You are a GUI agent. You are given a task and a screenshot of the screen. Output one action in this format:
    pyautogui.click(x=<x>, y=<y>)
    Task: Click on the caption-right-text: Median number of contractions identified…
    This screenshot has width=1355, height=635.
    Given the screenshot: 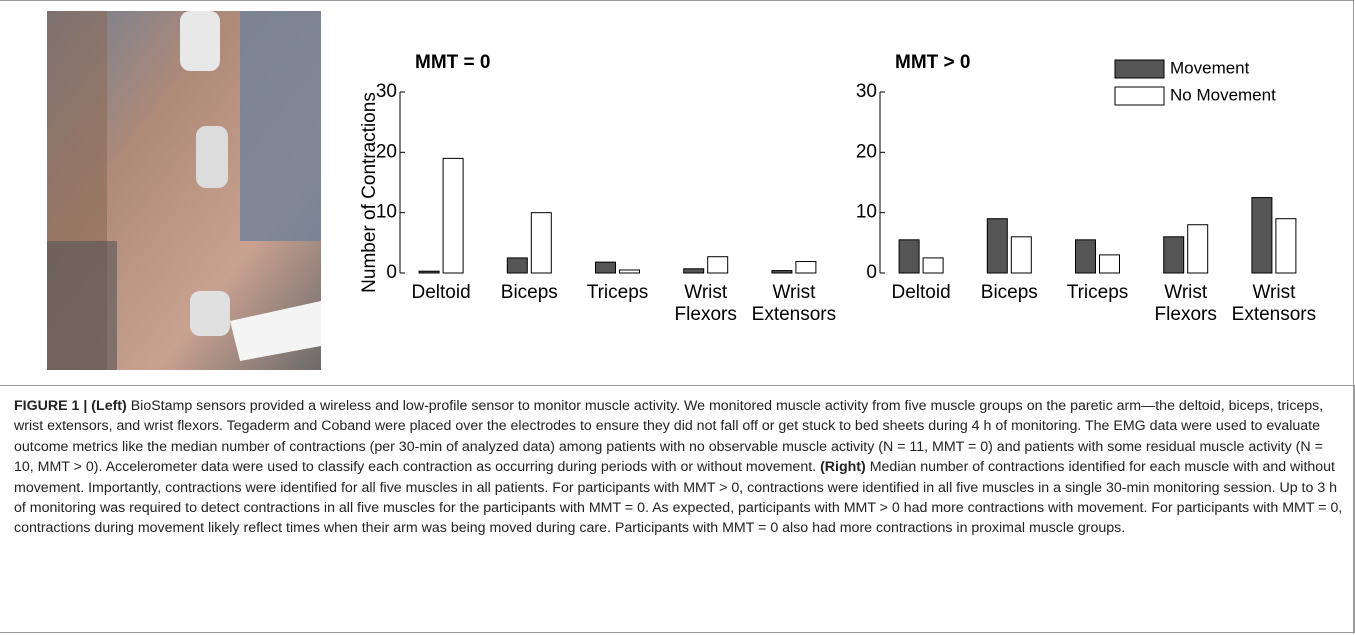 What is the action you would take?
    pyautogui.click(x=678, y=498)
    